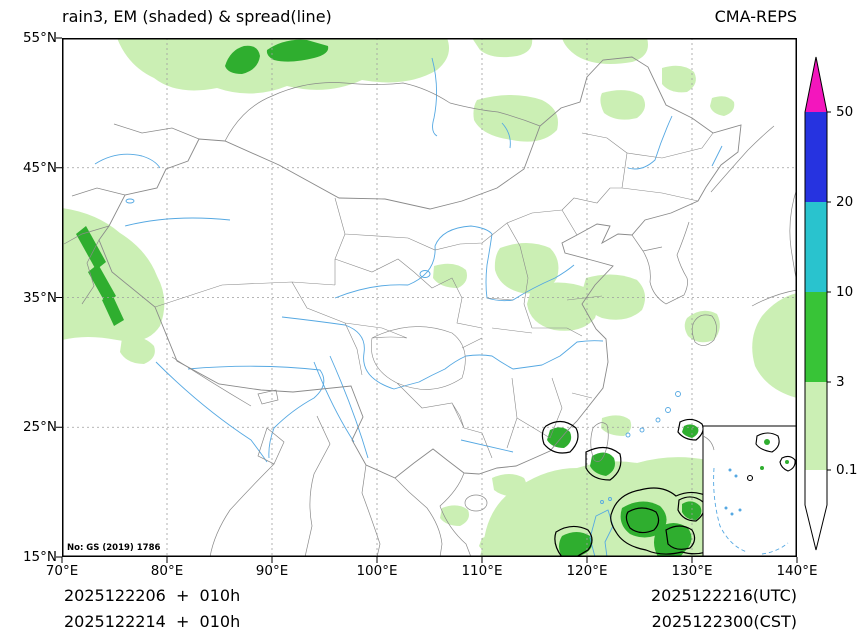  What do you see at coordinates (635, 474) in the screenshot?
I see `island-coastlines` at bounding box center [635, 474].